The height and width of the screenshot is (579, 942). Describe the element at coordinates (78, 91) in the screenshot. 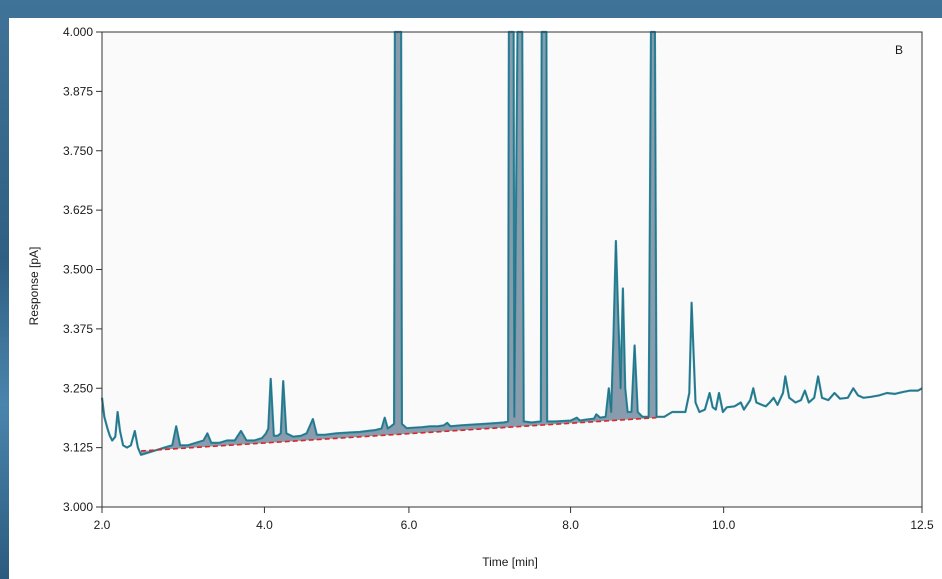

I see `y-tick-label-1: 3.875` at that location.